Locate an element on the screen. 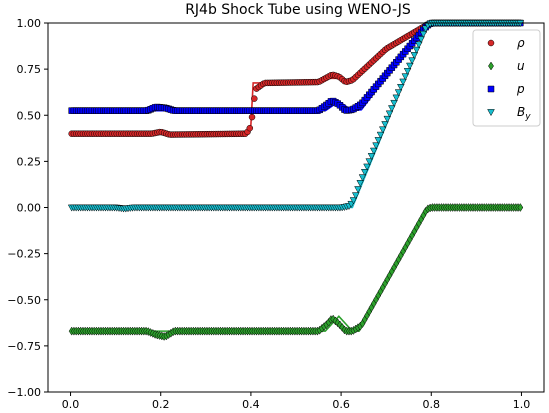 This screenshot has height=413, width=549. x-tick-label: 0.8 is located at coordinates (432, 404).